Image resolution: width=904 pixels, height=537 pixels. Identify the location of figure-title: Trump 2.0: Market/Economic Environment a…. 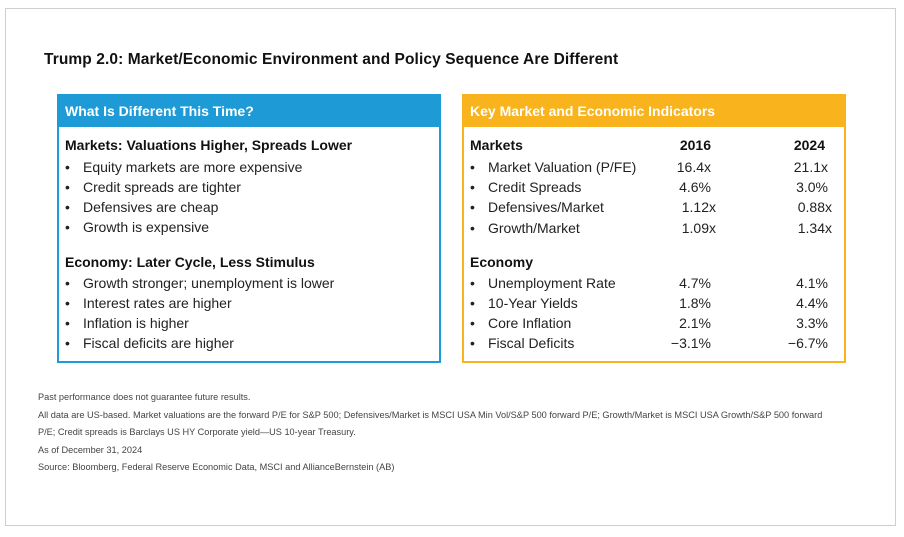
(331, 59).